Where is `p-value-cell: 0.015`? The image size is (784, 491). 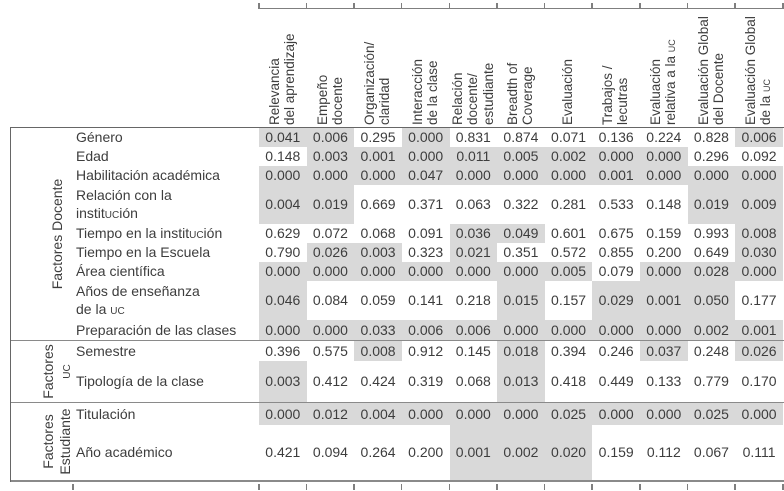
p-value-cell: 0.015 is located at coordinates (521, 300).